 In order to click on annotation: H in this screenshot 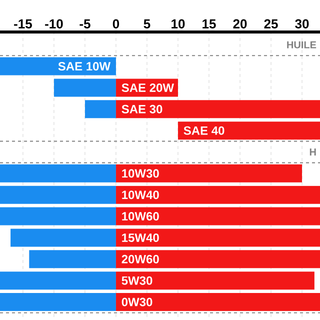, I will do `click(313, 152)`.